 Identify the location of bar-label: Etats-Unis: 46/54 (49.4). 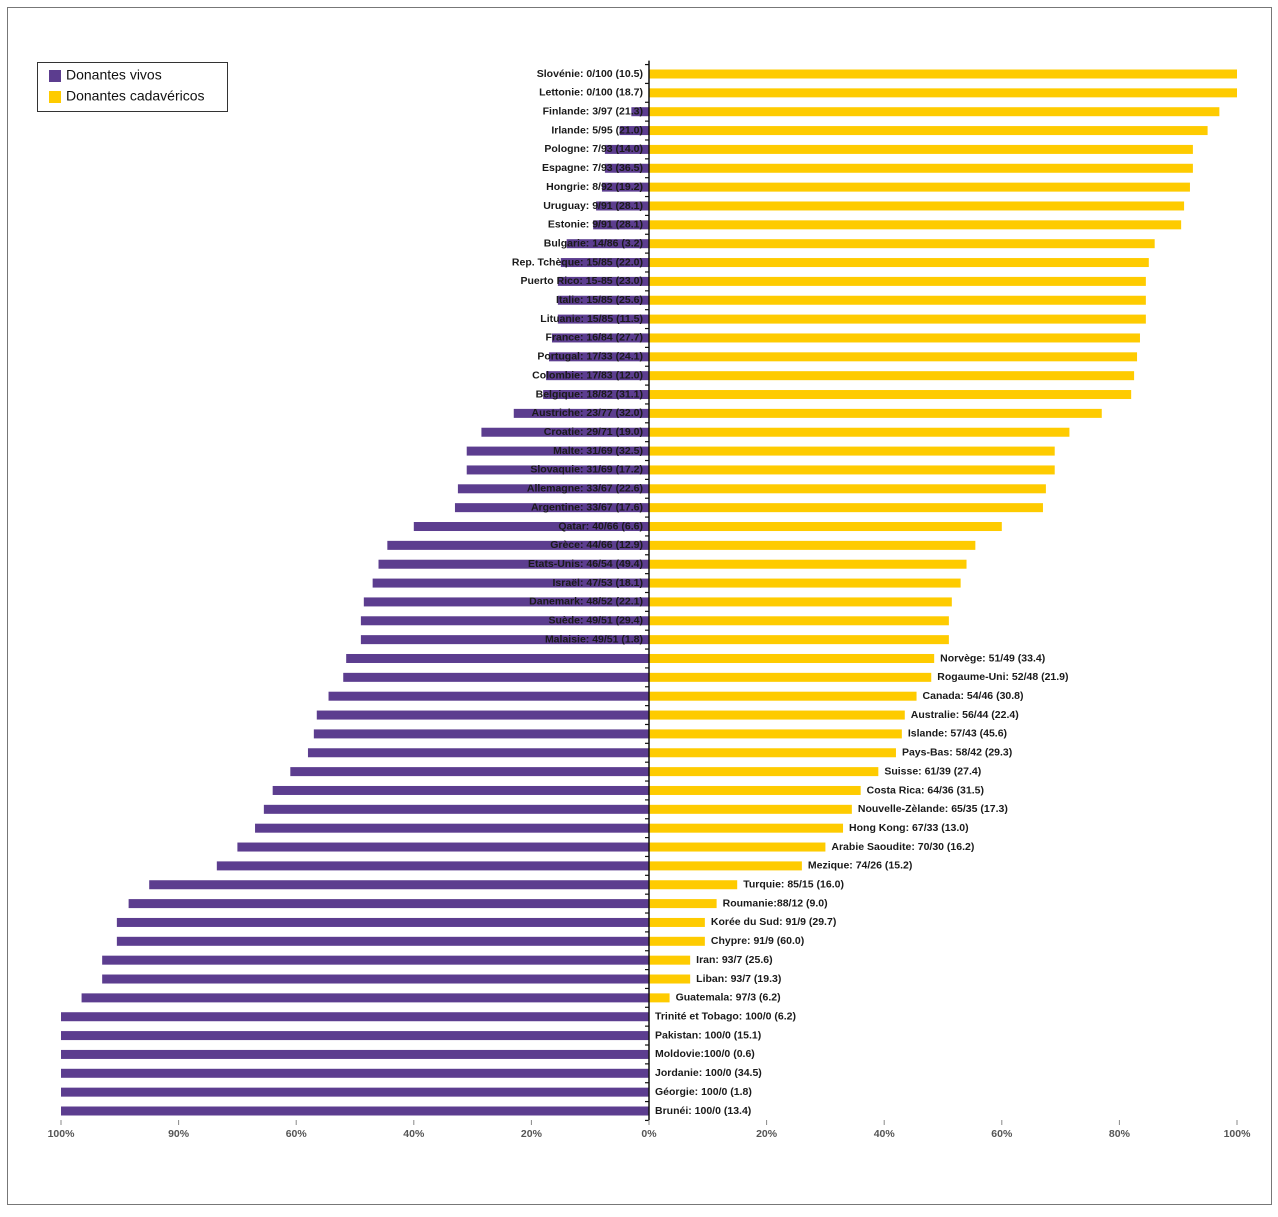
(585, 564).